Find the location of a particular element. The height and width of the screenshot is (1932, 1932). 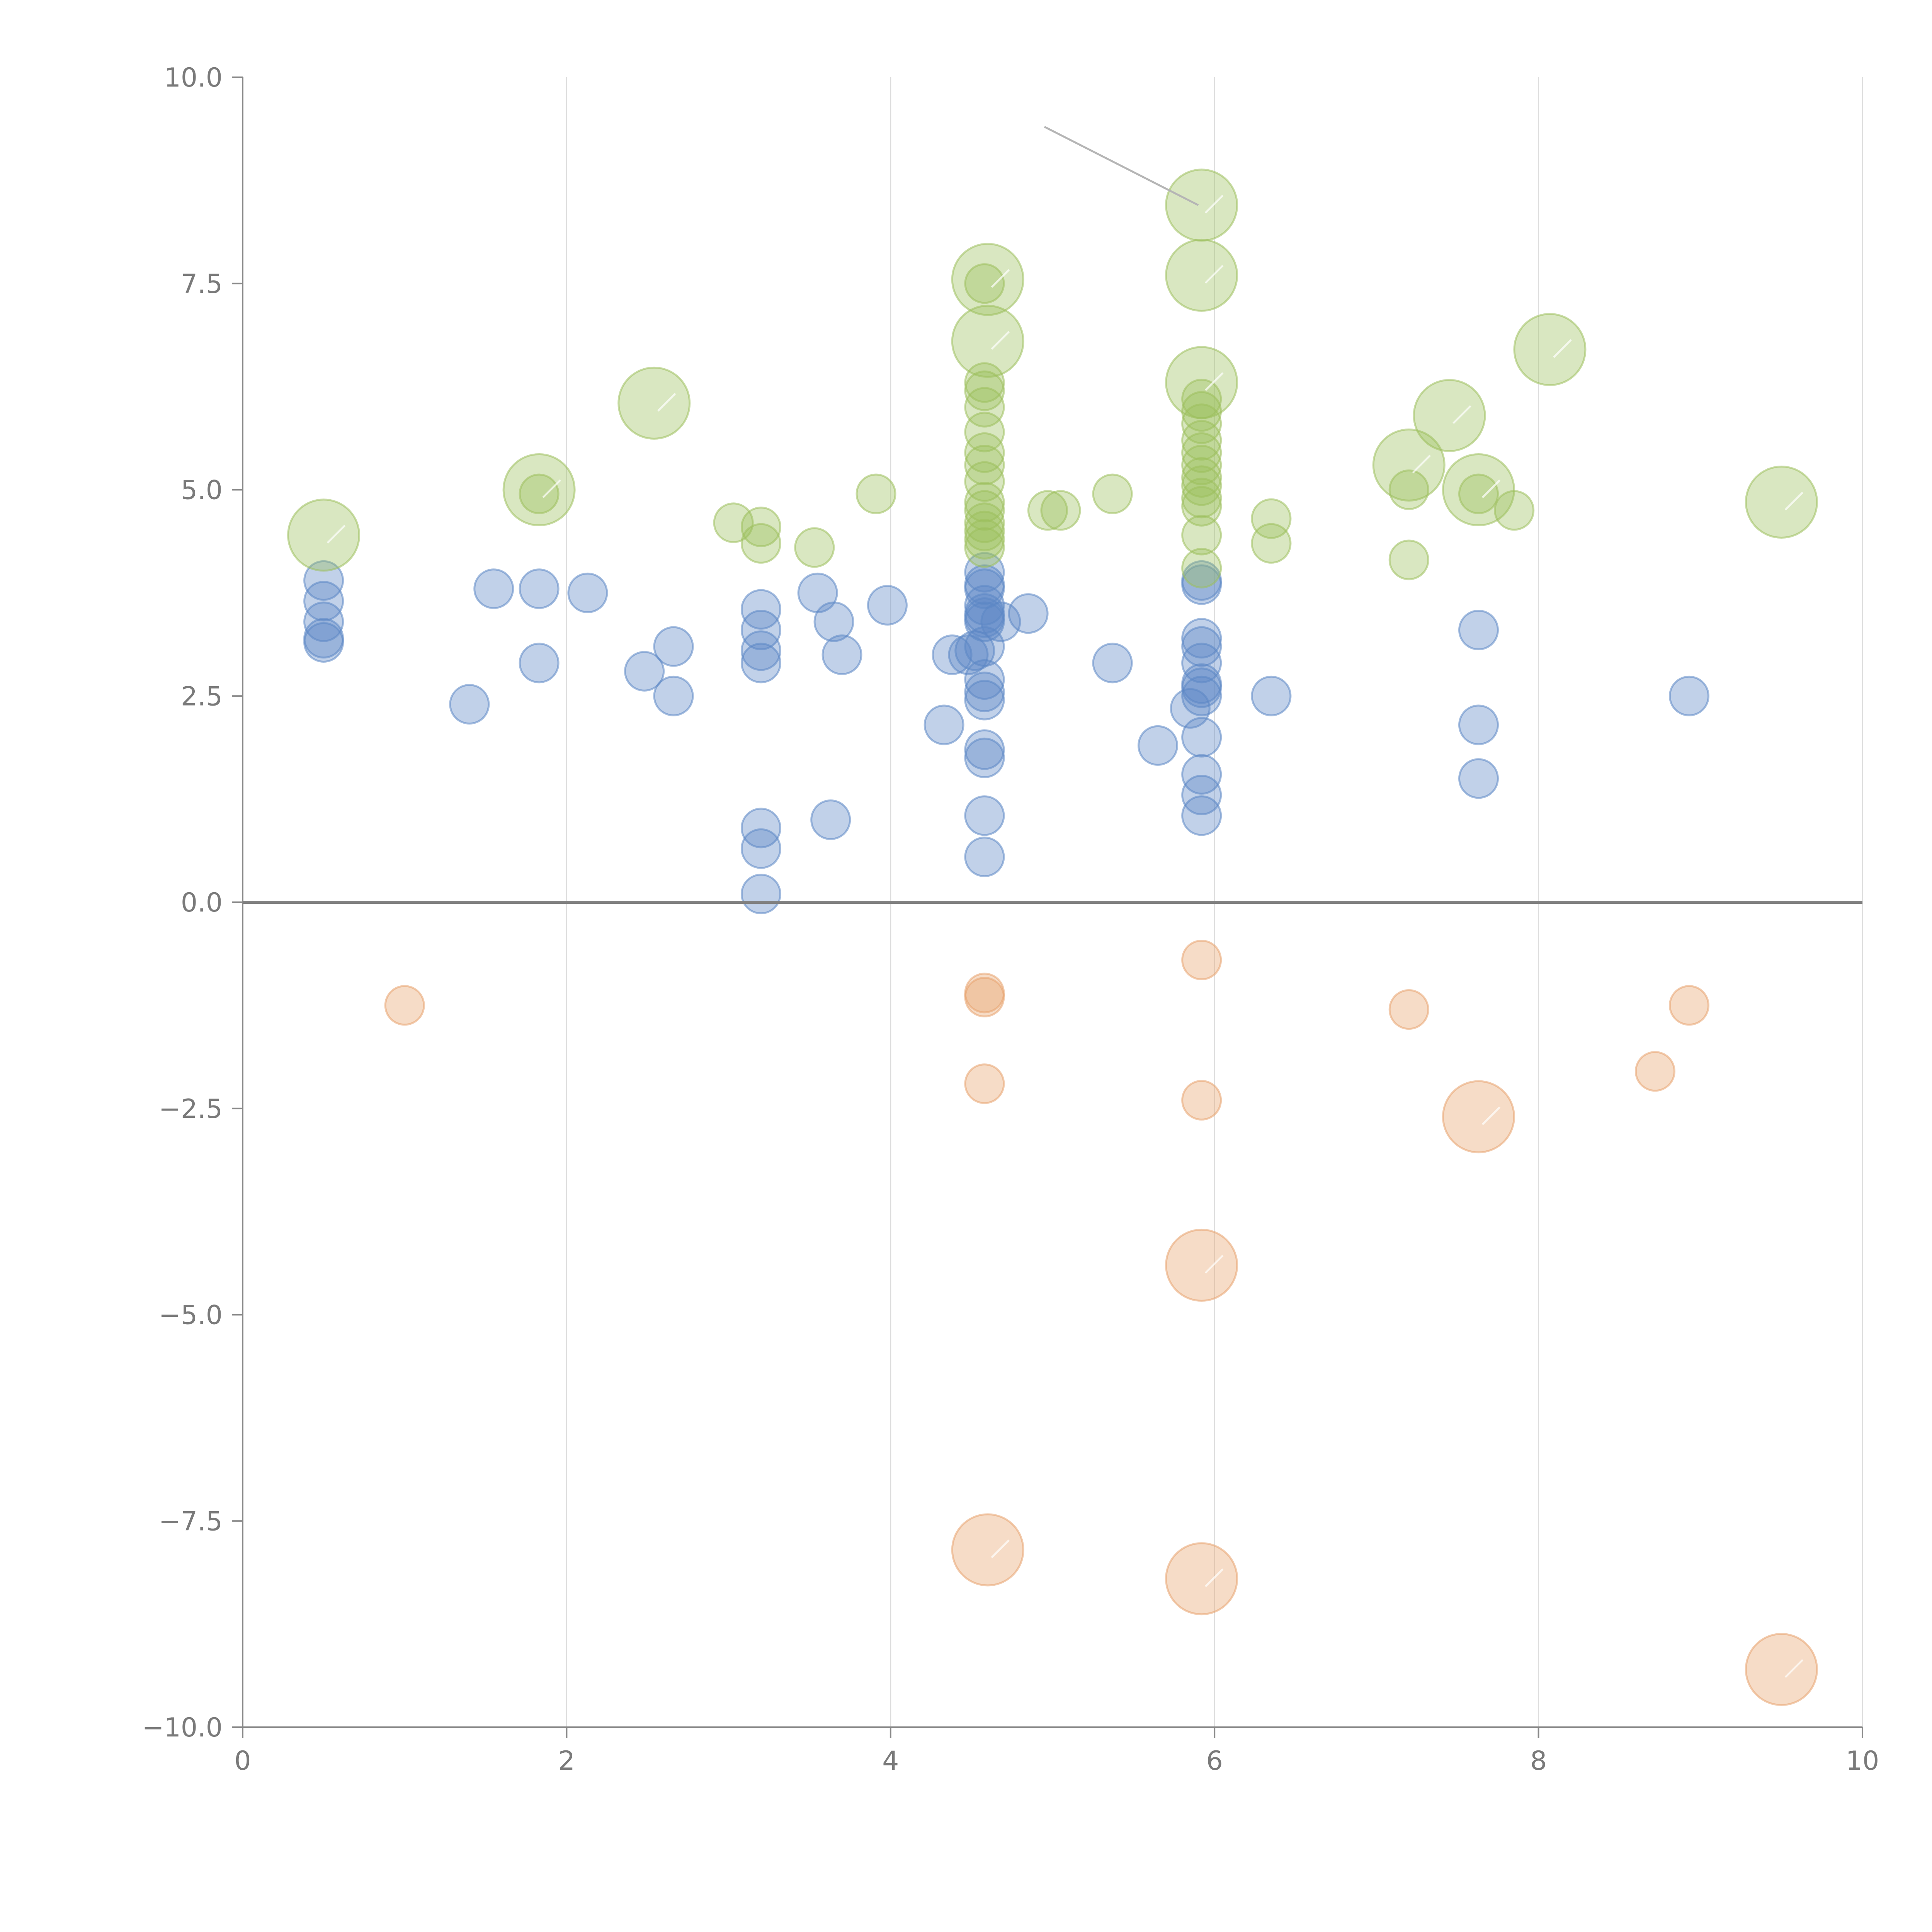

x-tick-label: 6 is located at coordinates (1214, 1761).